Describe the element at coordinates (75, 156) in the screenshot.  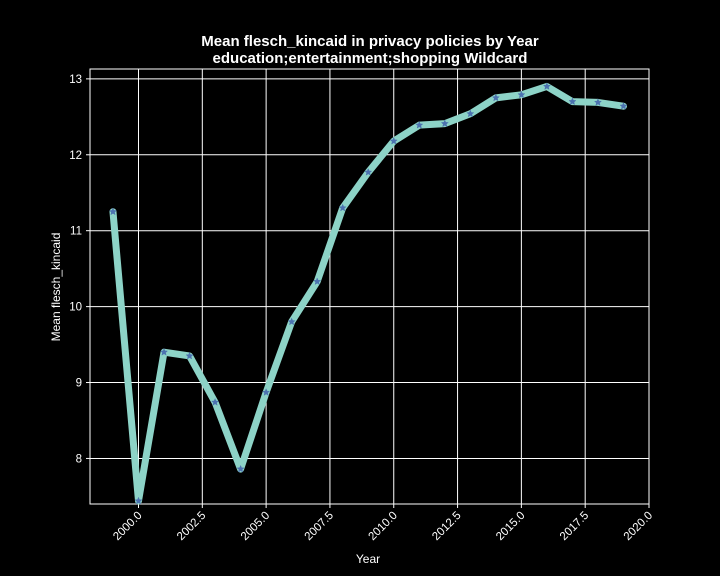
I see `y-tick-label: 12` at that location.